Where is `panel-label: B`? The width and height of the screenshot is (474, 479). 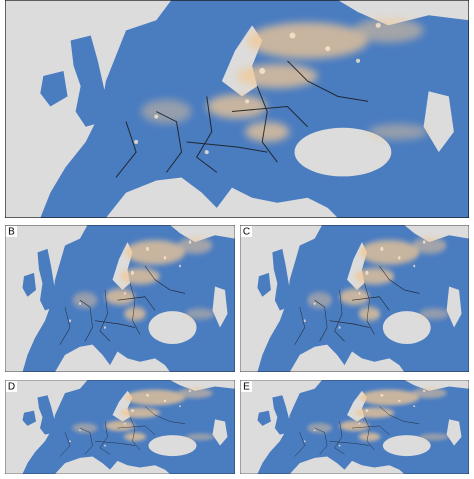
panel-label: B is located at coordinates (11, 232).